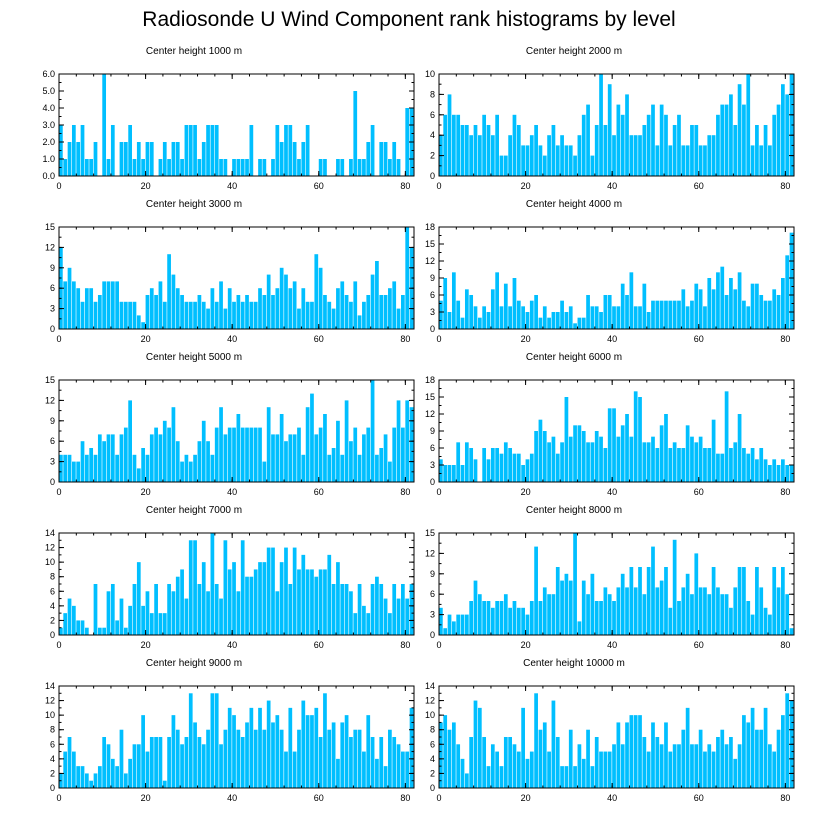 This screenshot has height=824, width=818. I want to click on x-axis: 0 20 40 60 80, so click(233, 132).